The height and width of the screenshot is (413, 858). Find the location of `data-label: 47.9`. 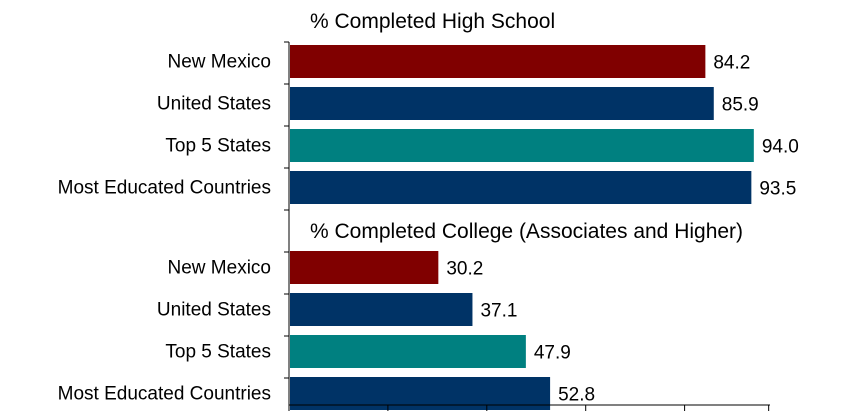

data-label: 47.9 is located at coordinates (552, 353).